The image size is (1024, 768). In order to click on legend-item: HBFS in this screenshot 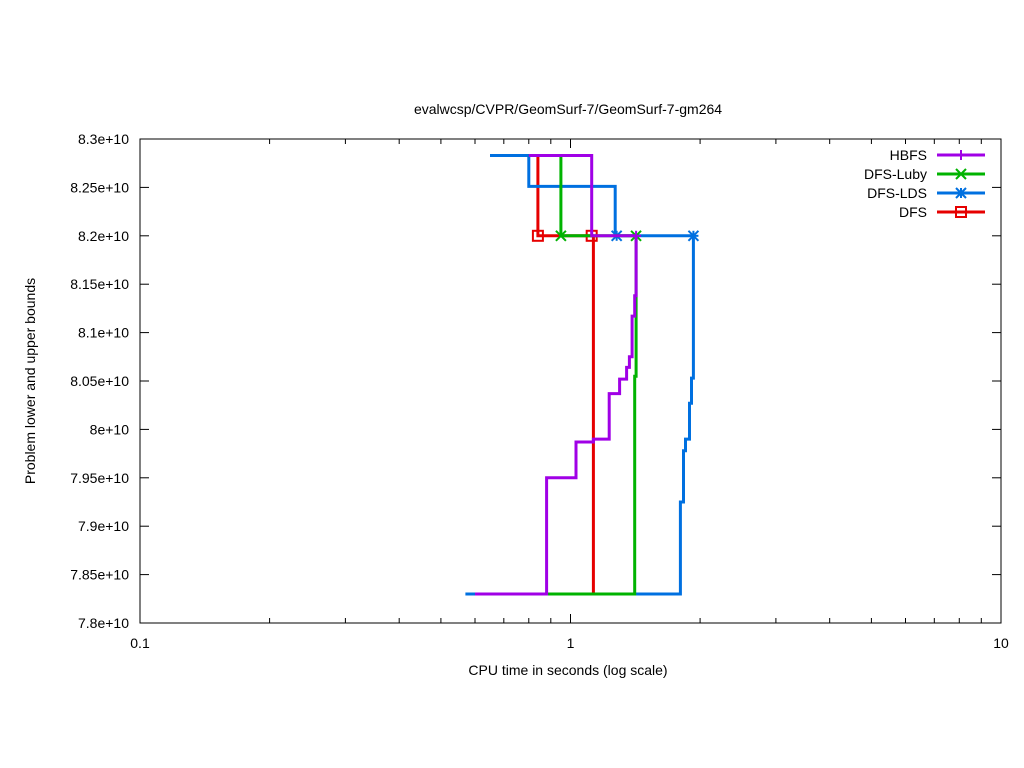, I will do `click(937, 155)`.